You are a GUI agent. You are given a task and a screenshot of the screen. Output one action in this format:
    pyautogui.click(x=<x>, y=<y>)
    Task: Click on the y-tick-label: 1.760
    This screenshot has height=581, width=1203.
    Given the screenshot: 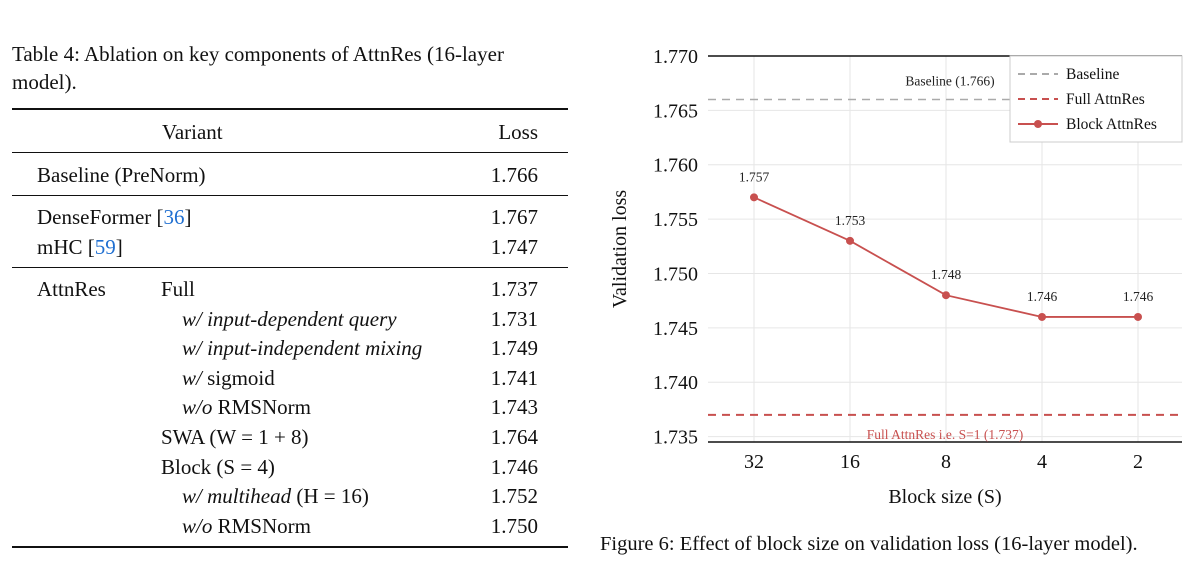 What is the action you would take?
    pyautogui.click(x=675, y=166)
    